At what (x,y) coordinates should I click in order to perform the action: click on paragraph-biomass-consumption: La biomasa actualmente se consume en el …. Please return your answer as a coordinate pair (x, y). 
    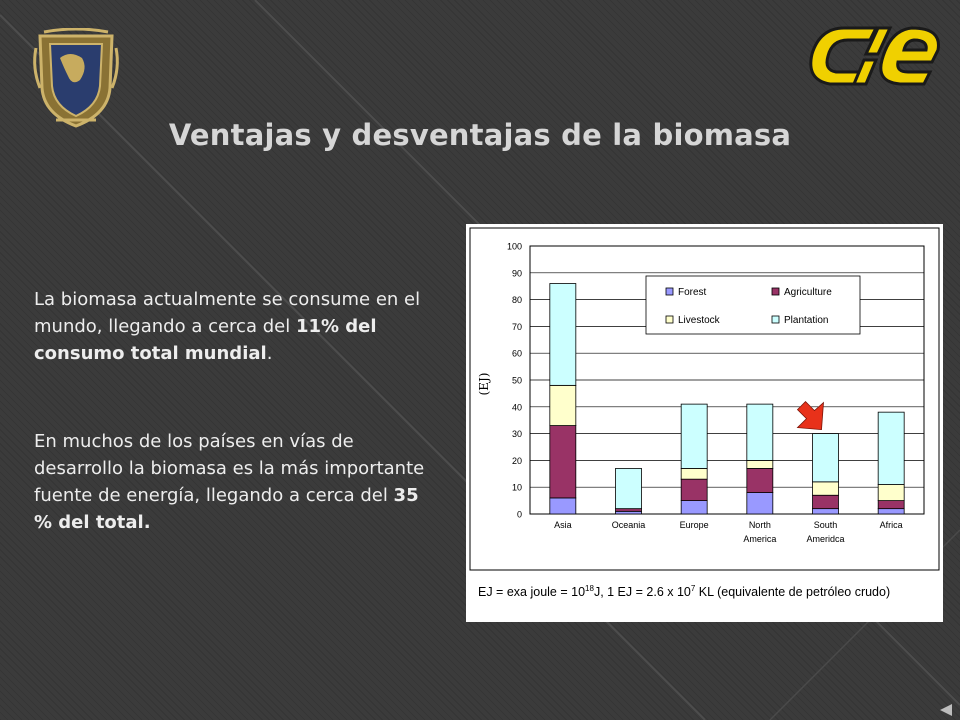
    Looking at the image, I should click on (227, 326).